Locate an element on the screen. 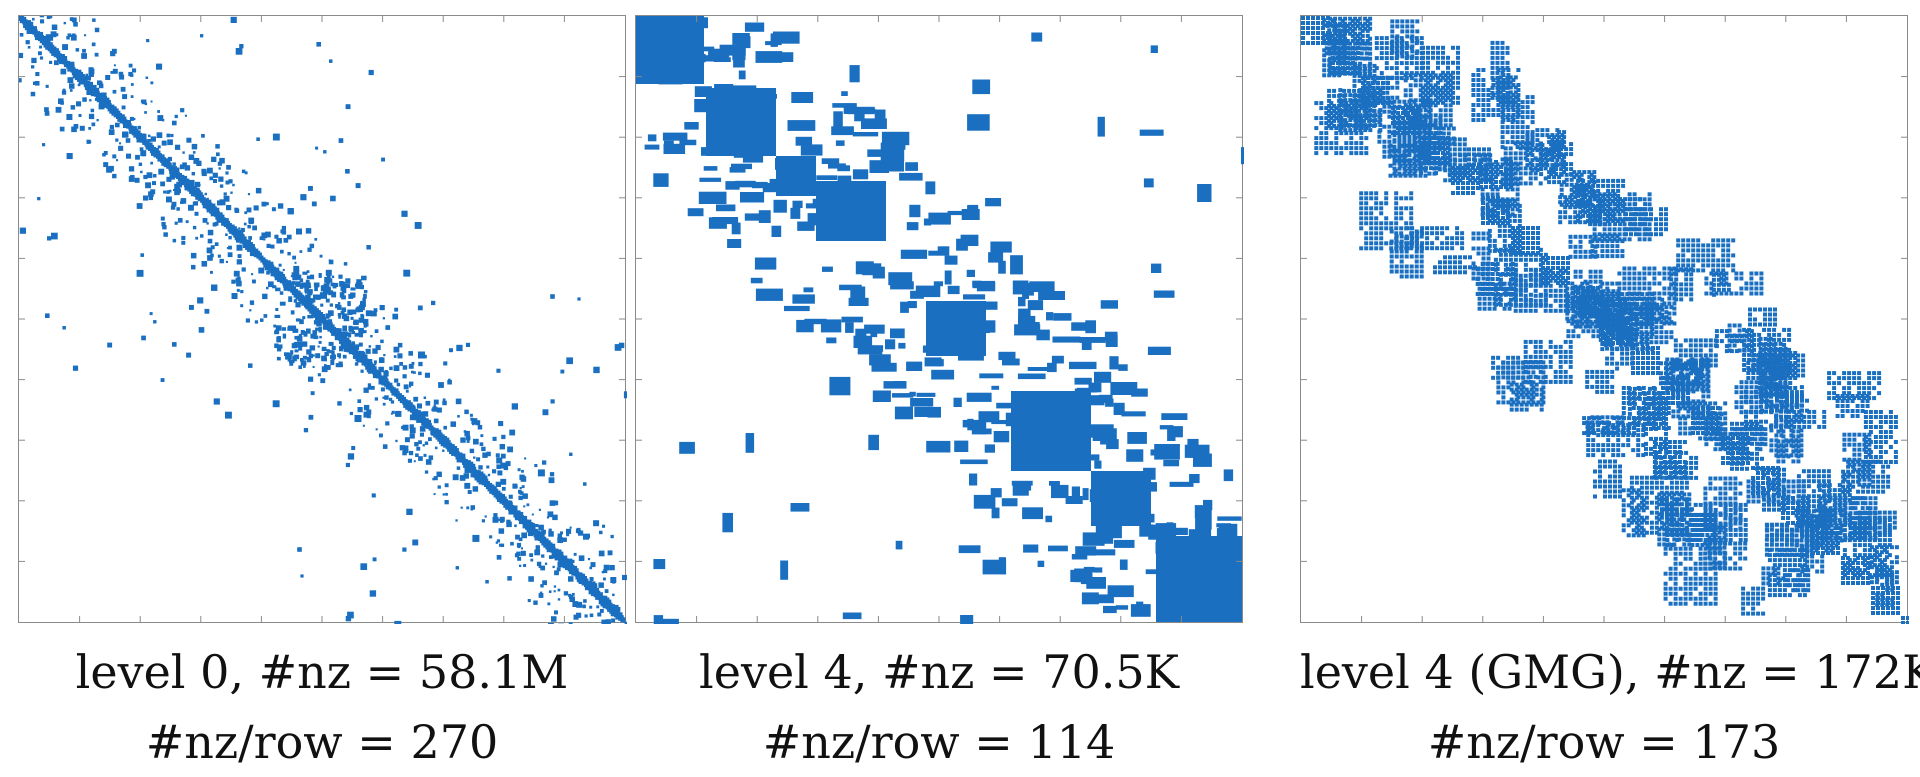 This screenshot has width=1920, height=777. caption-line1: level 0, #nz = 58.1M is located at coordinates (322, 672).